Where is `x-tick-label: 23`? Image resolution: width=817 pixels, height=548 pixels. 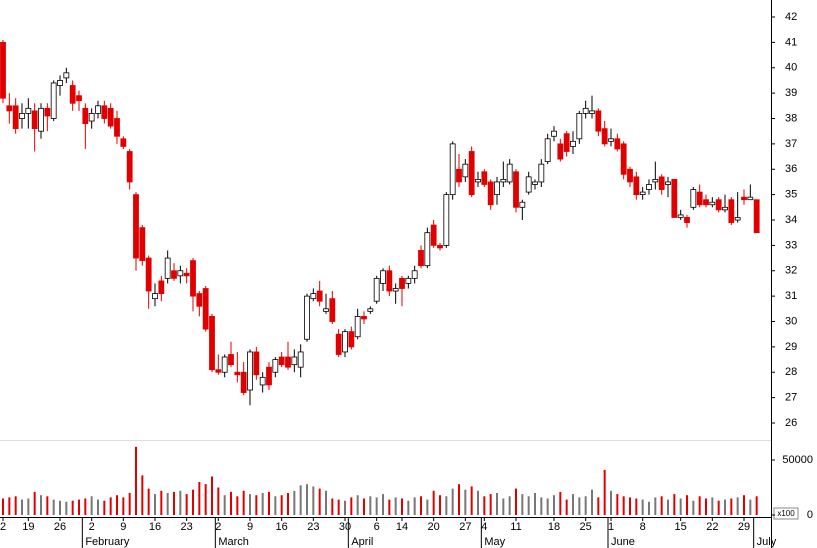
x-tick-label: 23 is located at coordinates (313, 527).